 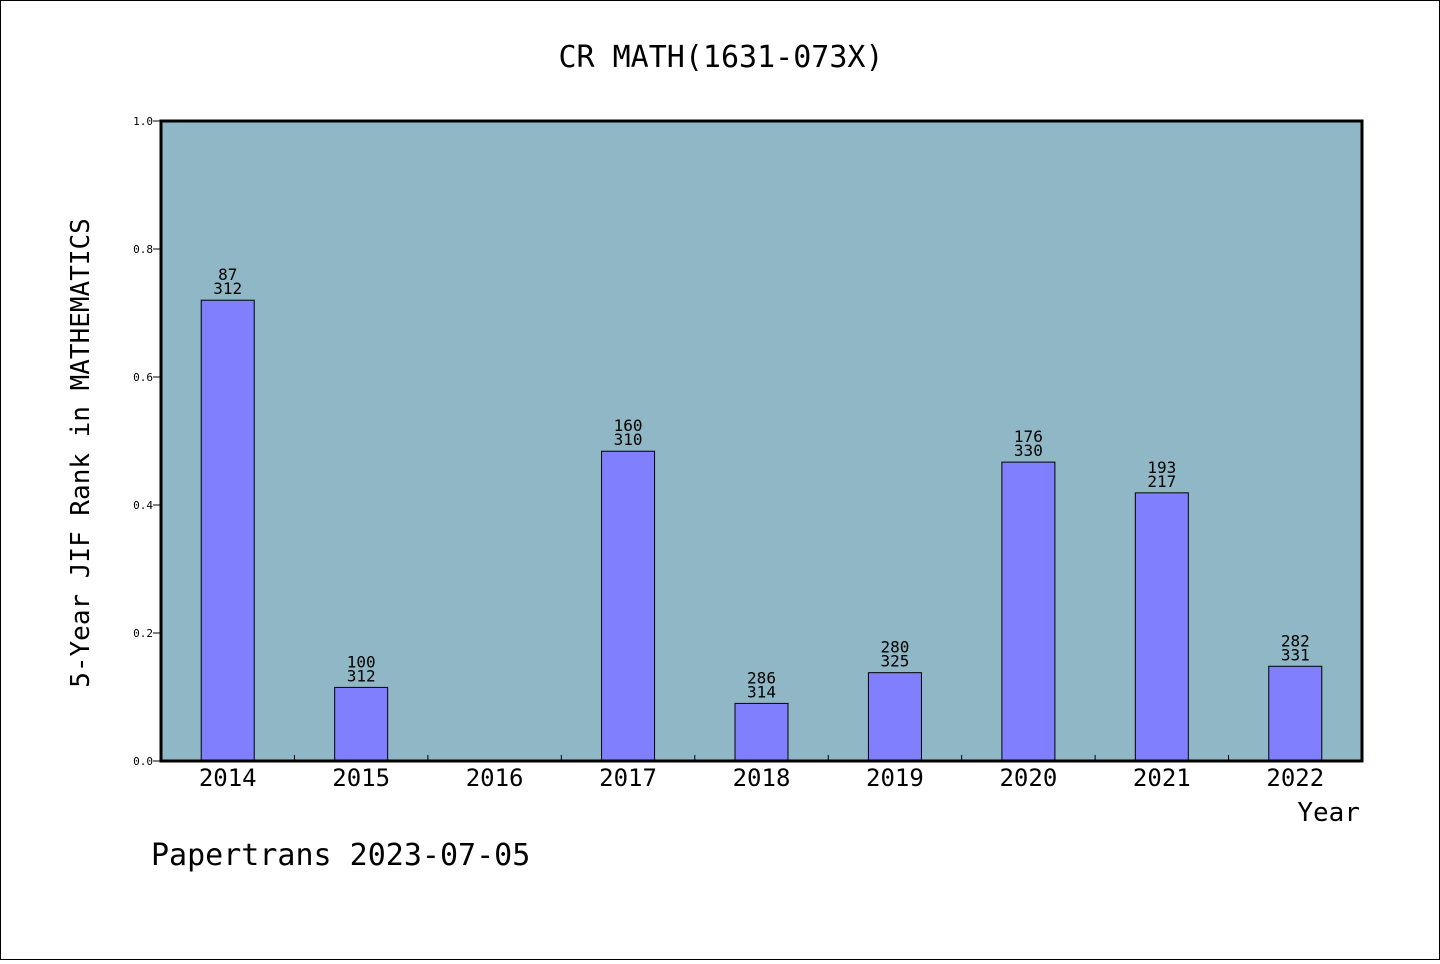 I want to click on x-tick-label: 2020, so click(x=1028, y=778).